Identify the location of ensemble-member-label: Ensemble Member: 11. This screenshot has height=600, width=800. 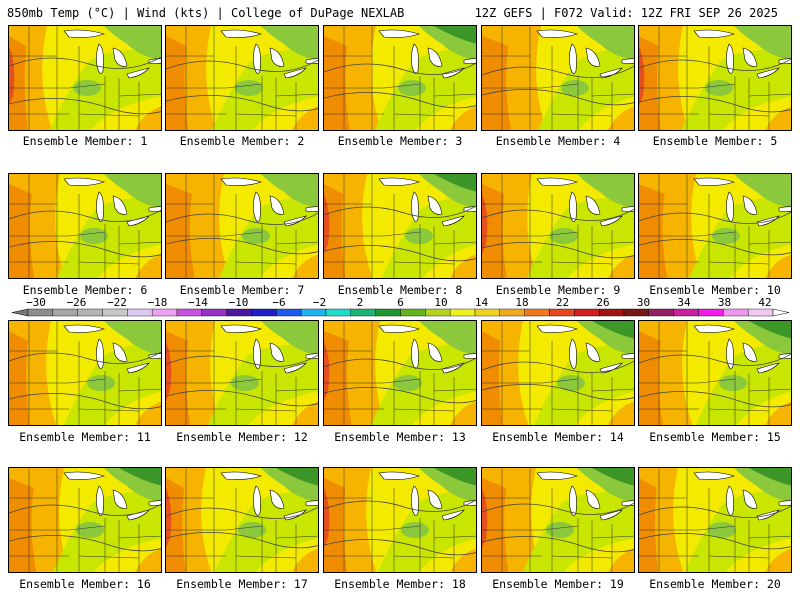
(85, 437).